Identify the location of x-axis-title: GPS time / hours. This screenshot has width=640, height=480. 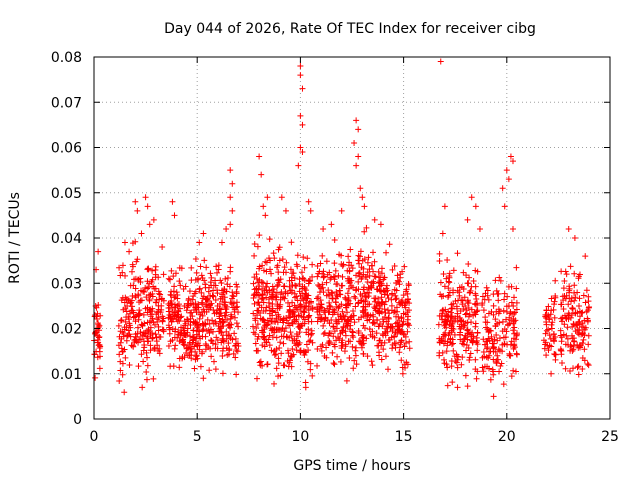
(351, 466).